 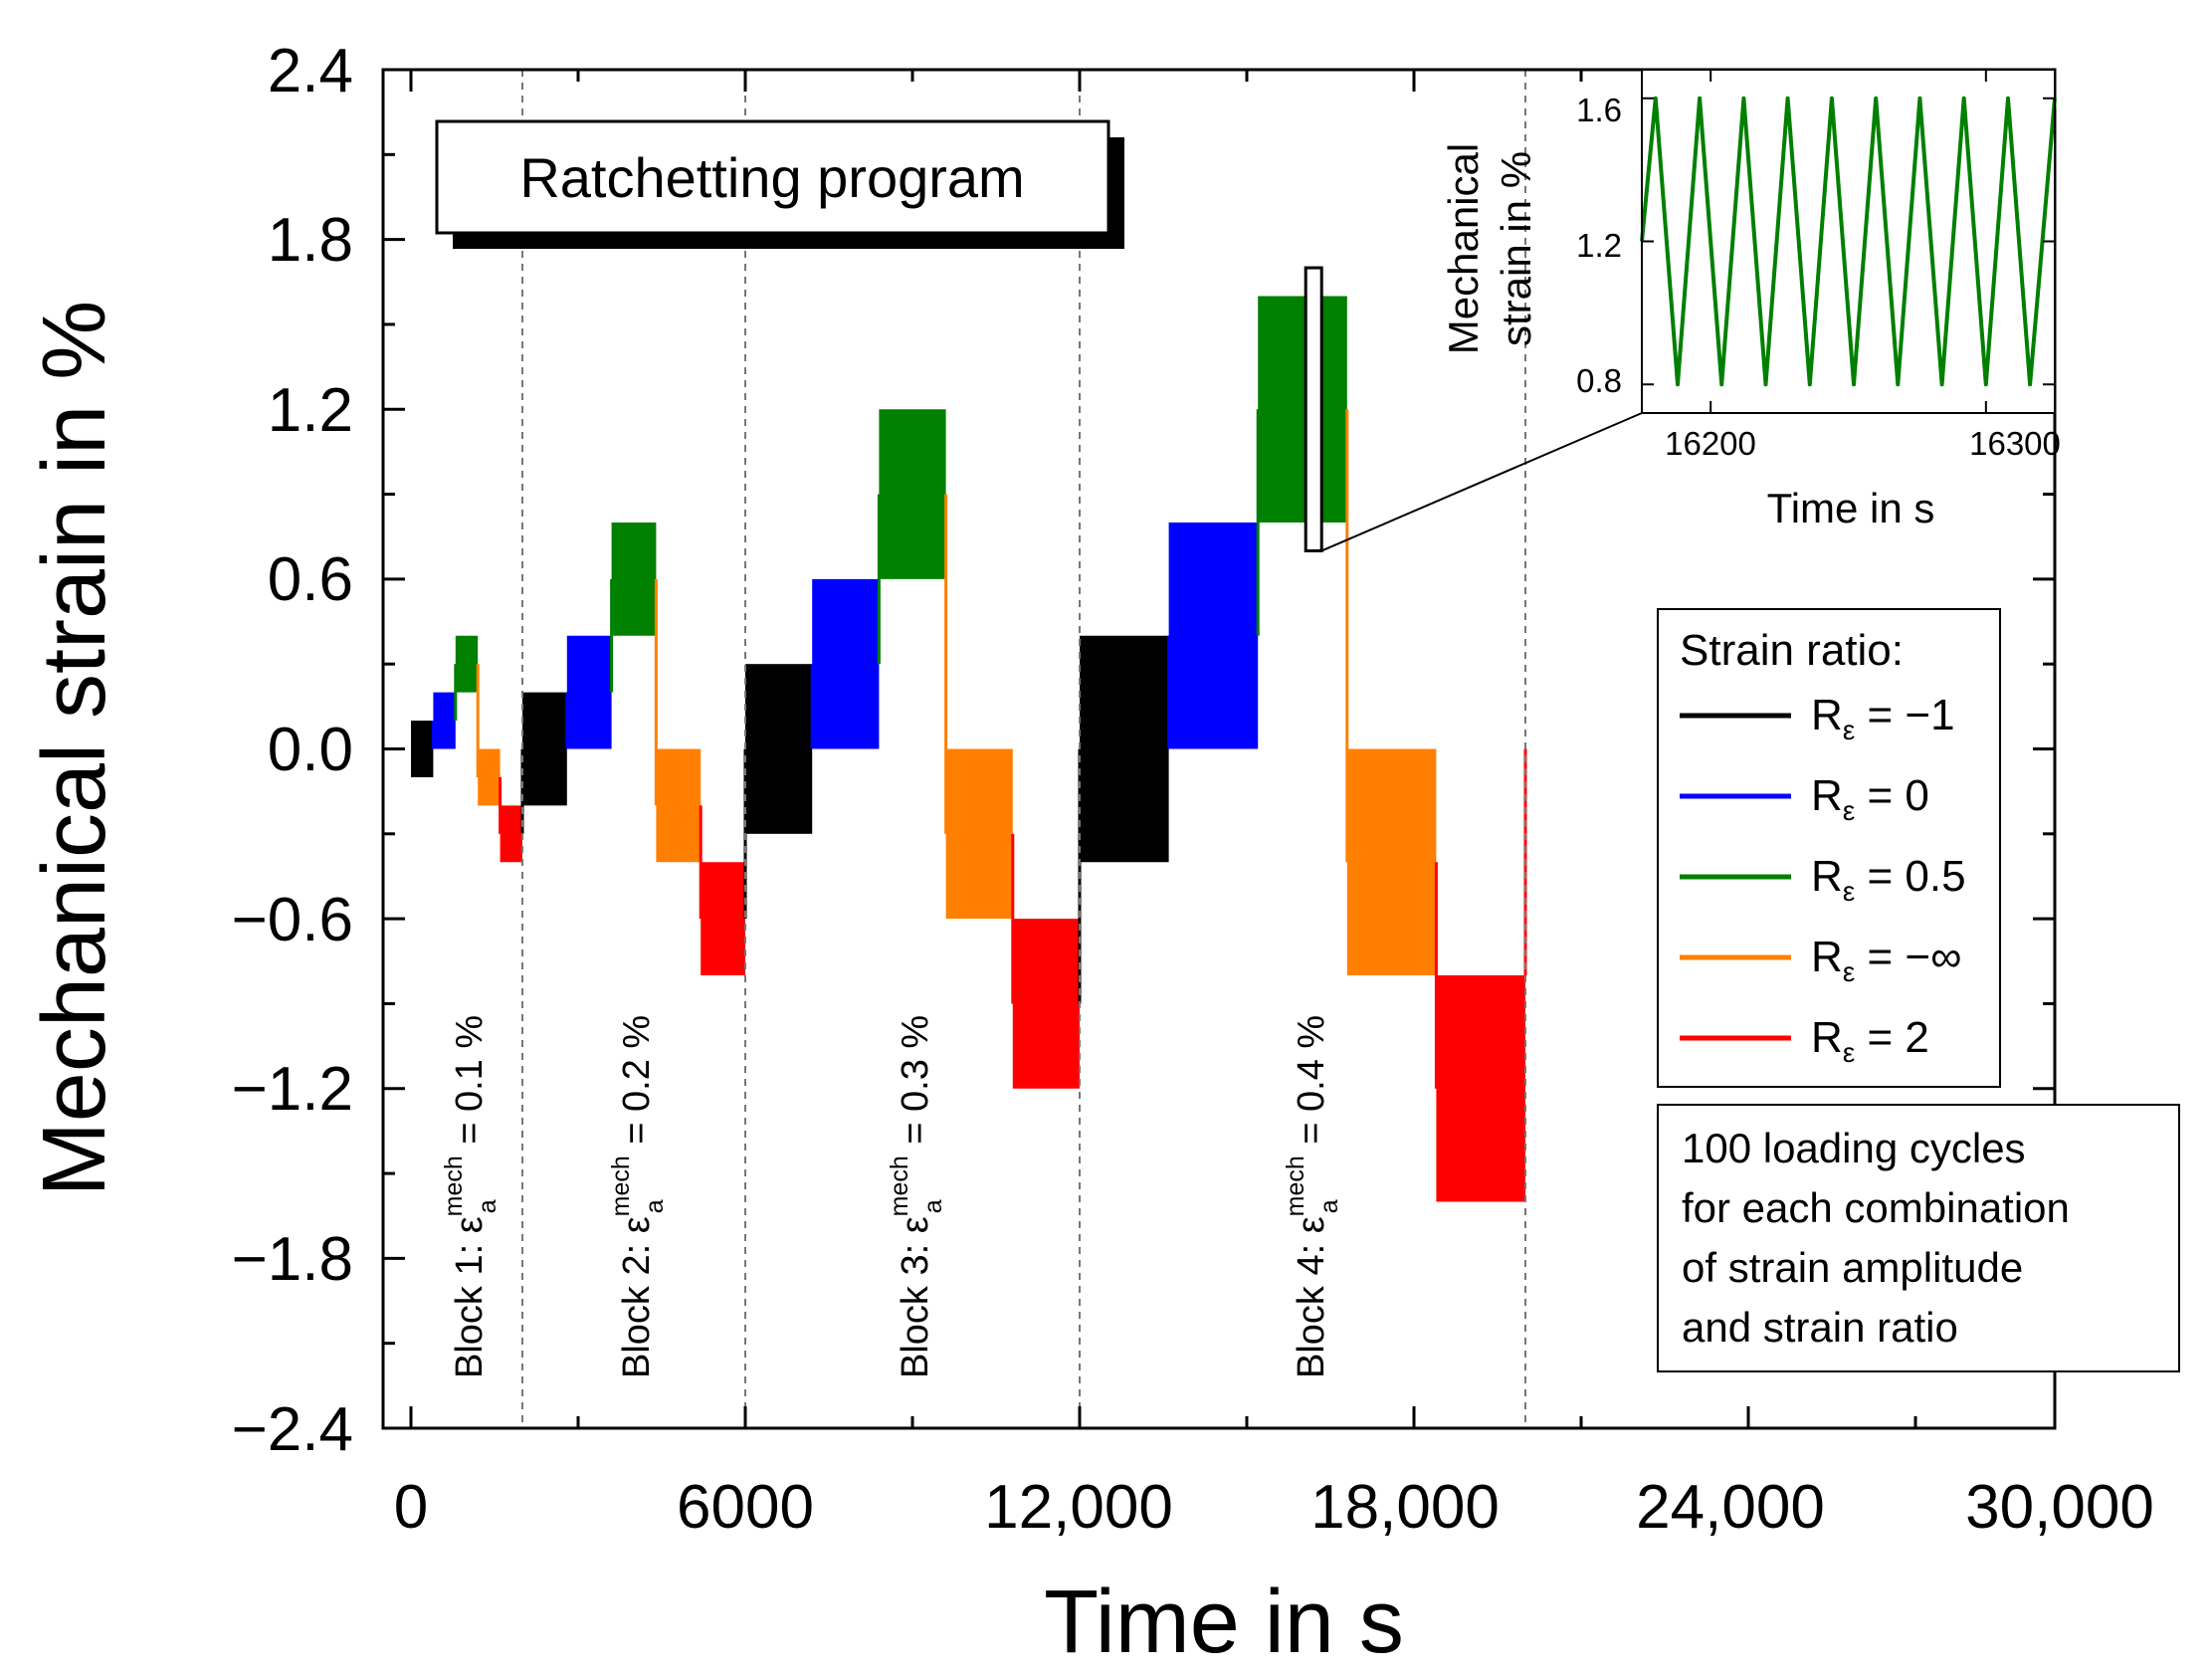 I want to click on note-line: and strain ratio, so click(x=1820, y=1327).